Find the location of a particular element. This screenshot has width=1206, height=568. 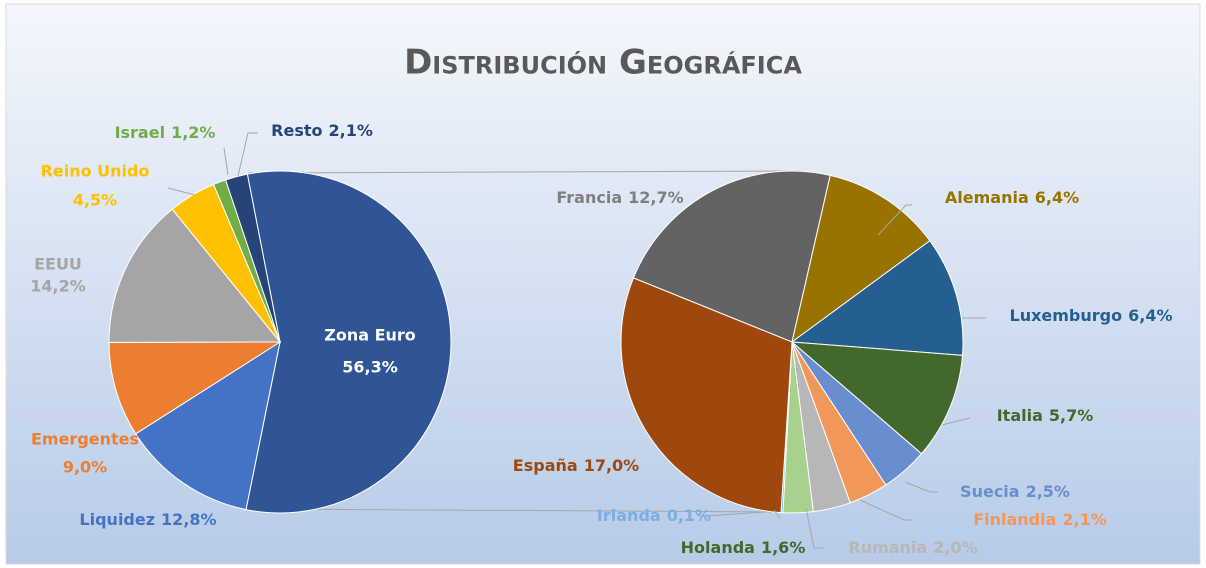

slice-label: Francia 12,7% is located at coordinates (619, 197).